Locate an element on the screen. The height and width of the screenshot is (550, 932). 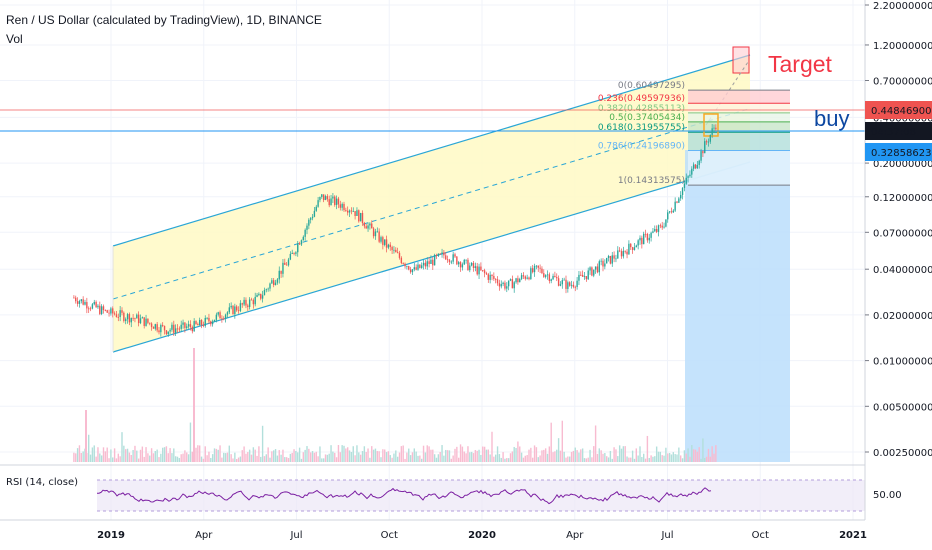
rsi-panel is located at coordinates (432, 492).